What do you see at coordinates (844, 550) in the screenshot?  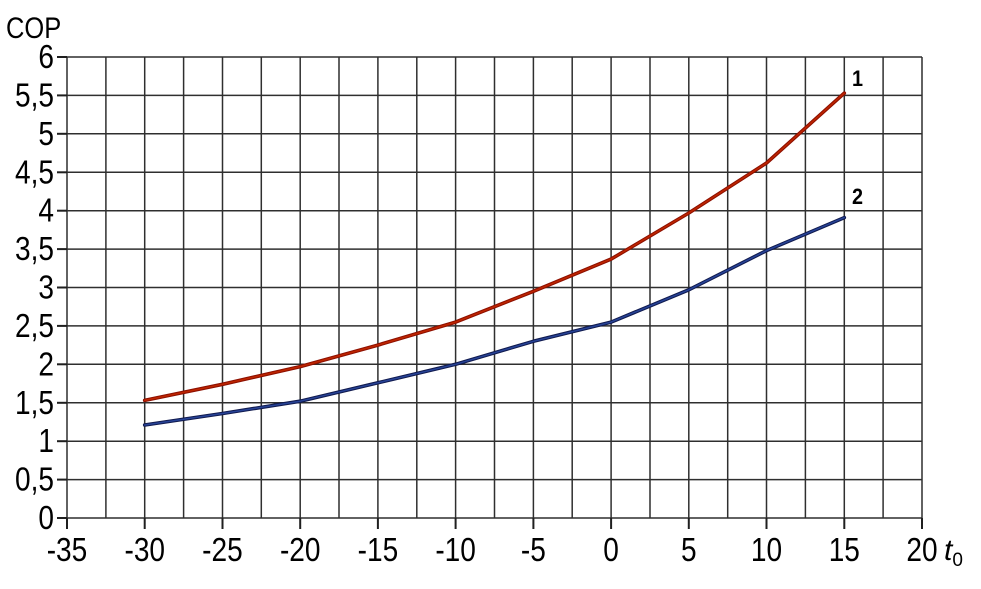 I see `x-tick-label: 15` at bounding box center [844, 550].